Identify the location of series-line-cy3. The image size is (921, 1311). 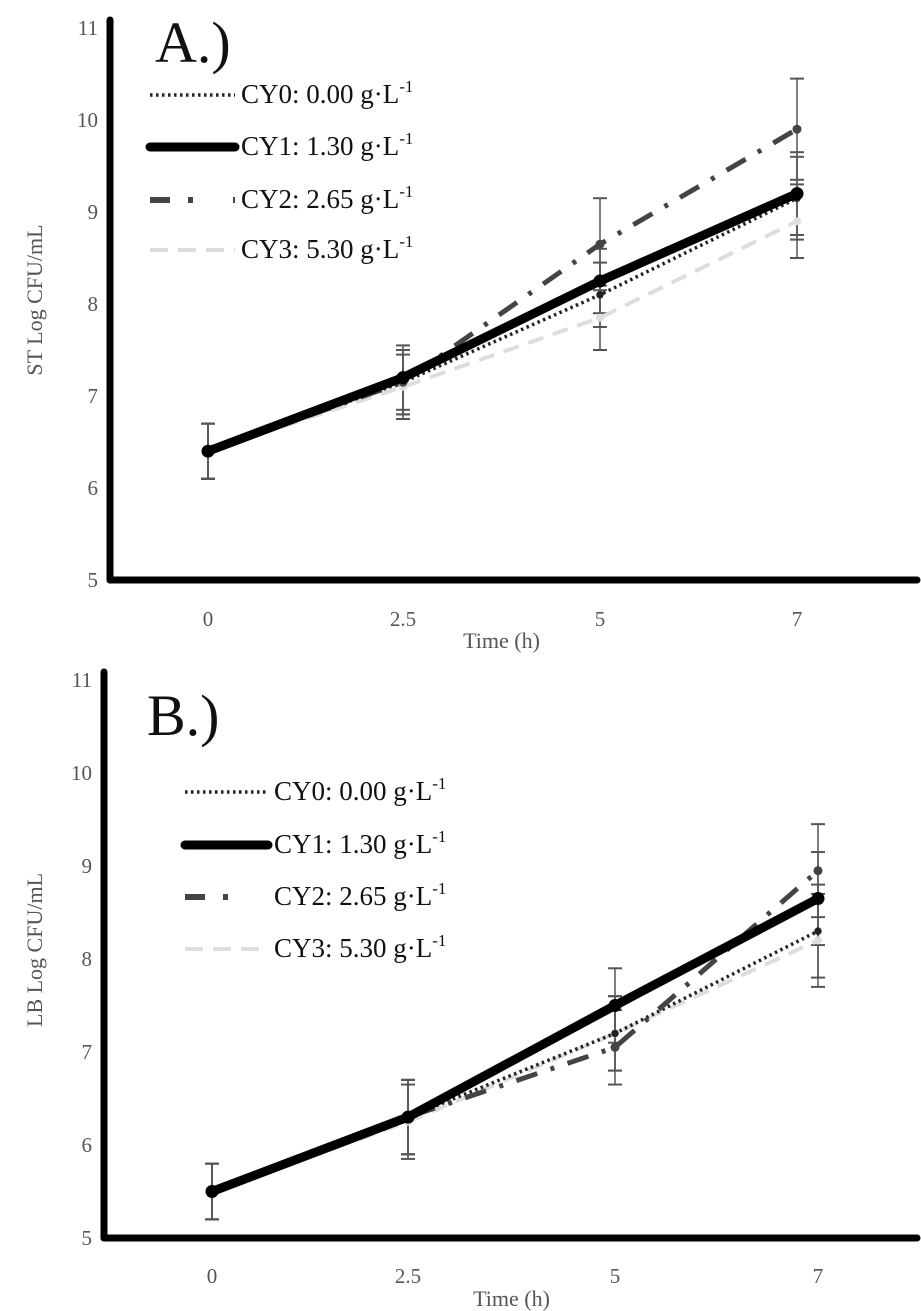
(502, 336).